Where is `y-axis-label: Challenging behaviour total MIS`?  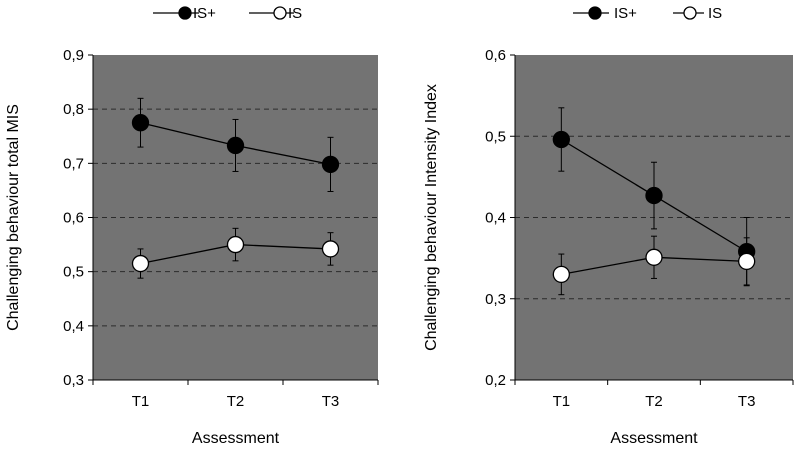
y-axis-label: Challenging behaviour total MIS is located at coordinates (13, 217).